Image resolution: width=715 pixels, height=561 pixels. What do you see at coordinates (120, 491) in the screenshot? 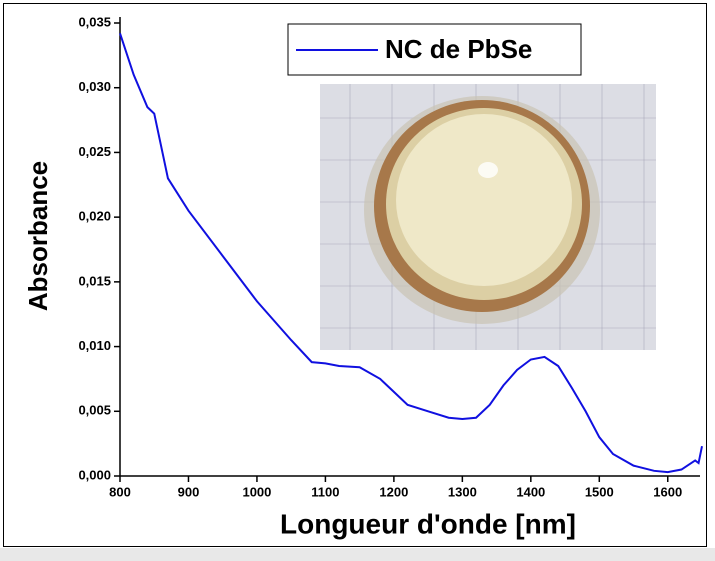
I see `x-tick-label: 800` at bounding box center [120, 491].